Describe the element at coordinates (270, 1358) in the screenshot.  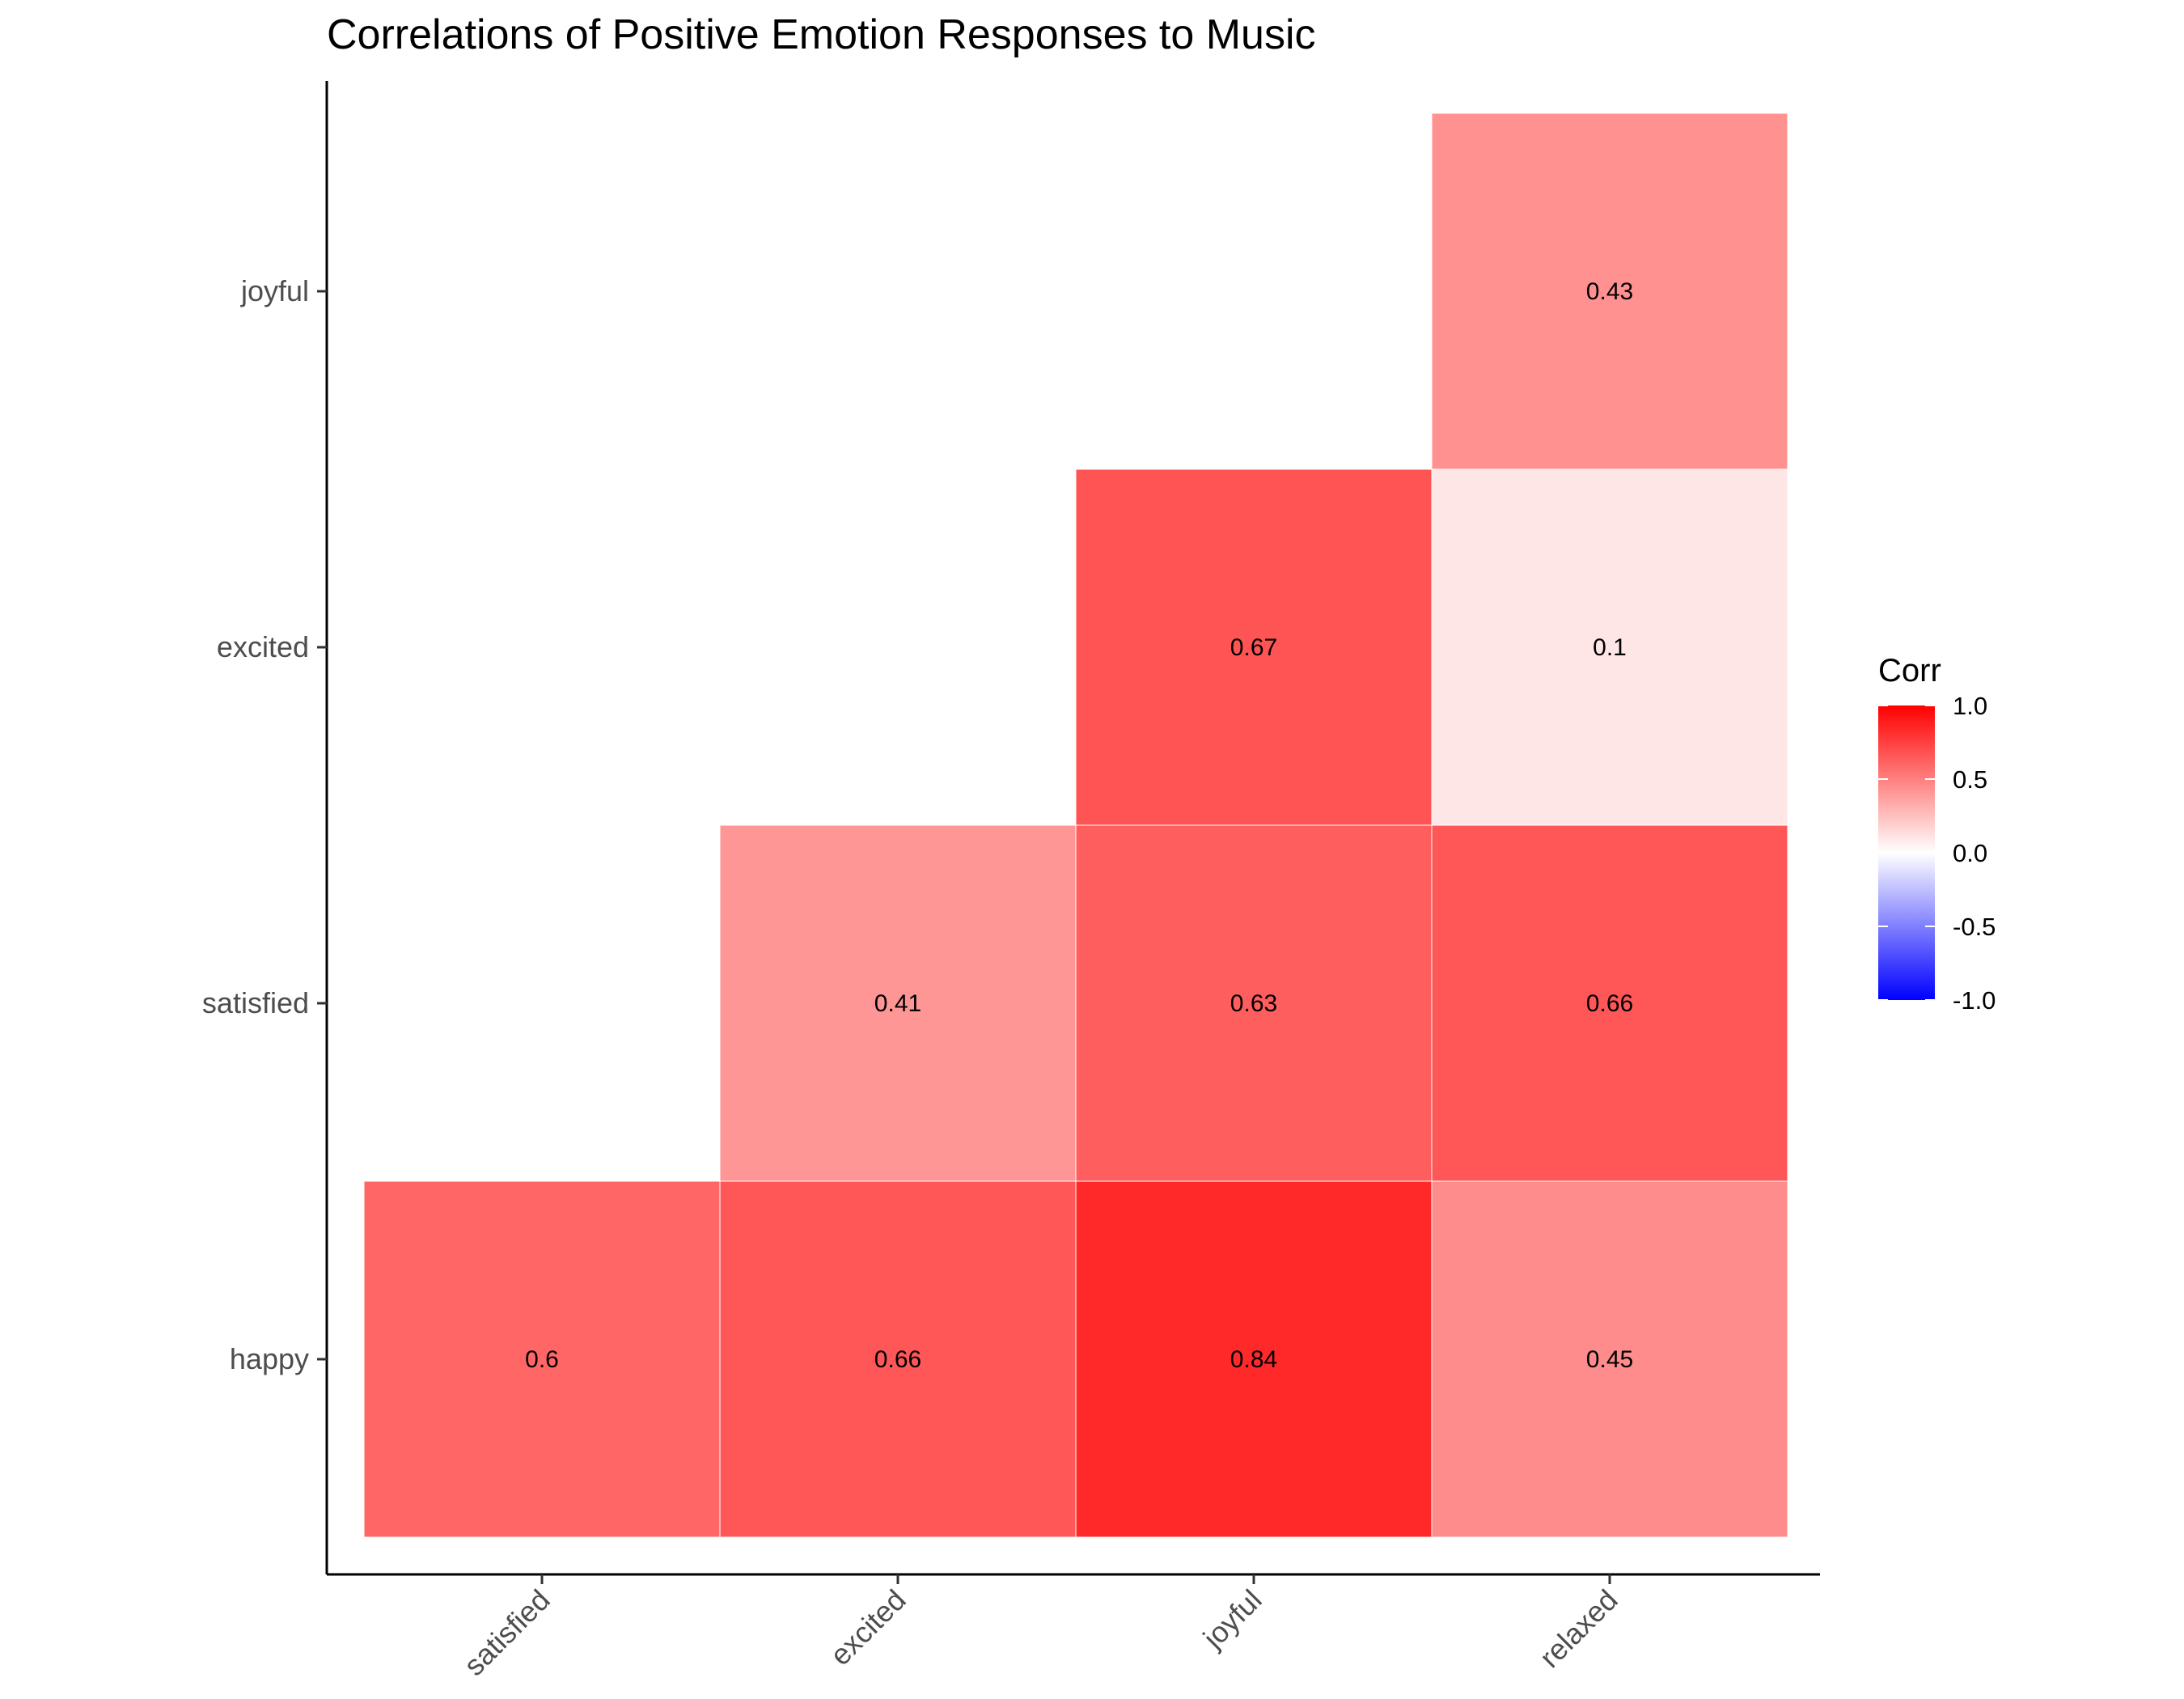
I see `y-tick-label: happy` at that location.